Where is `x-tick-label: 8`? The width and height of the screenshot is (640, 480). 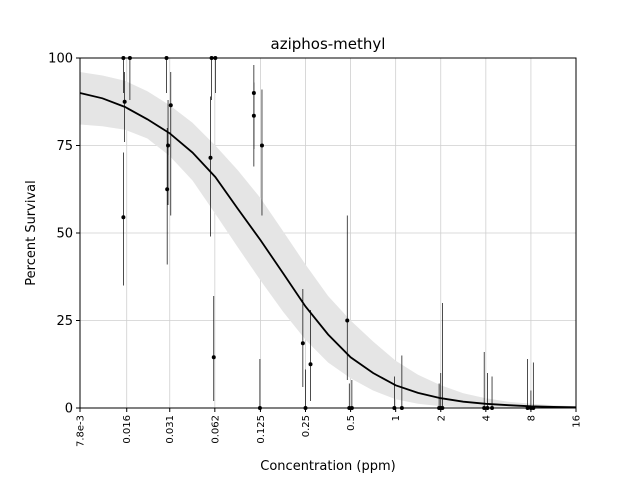 x-tick-label: 8 is located at coordinates (531, 418).